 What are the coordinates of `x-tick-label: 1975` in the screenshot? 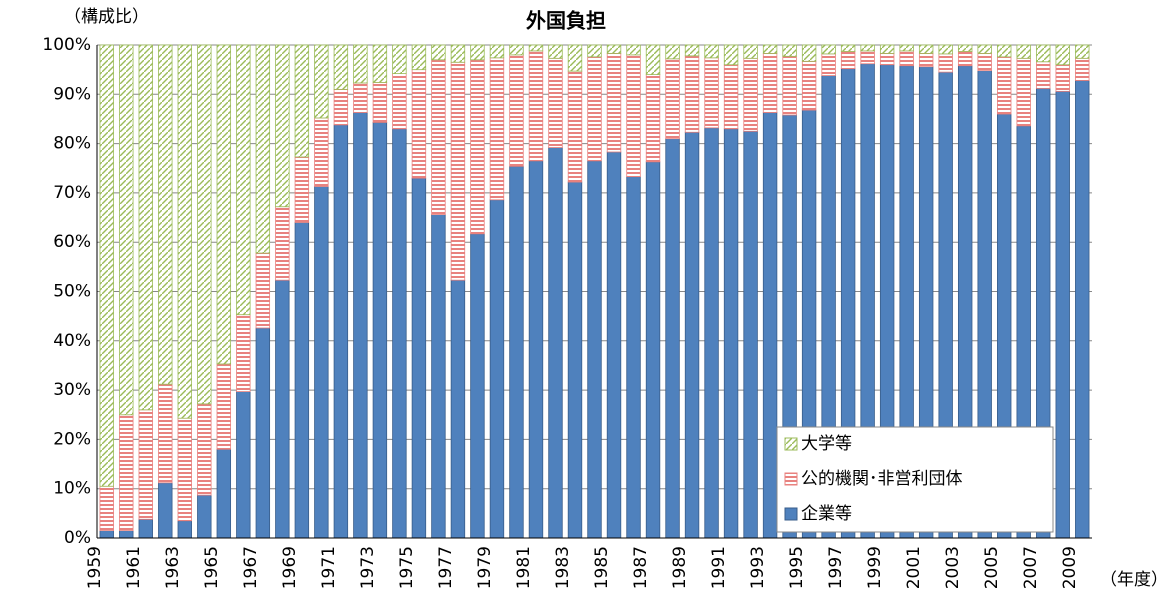 It's located at (407, 567).